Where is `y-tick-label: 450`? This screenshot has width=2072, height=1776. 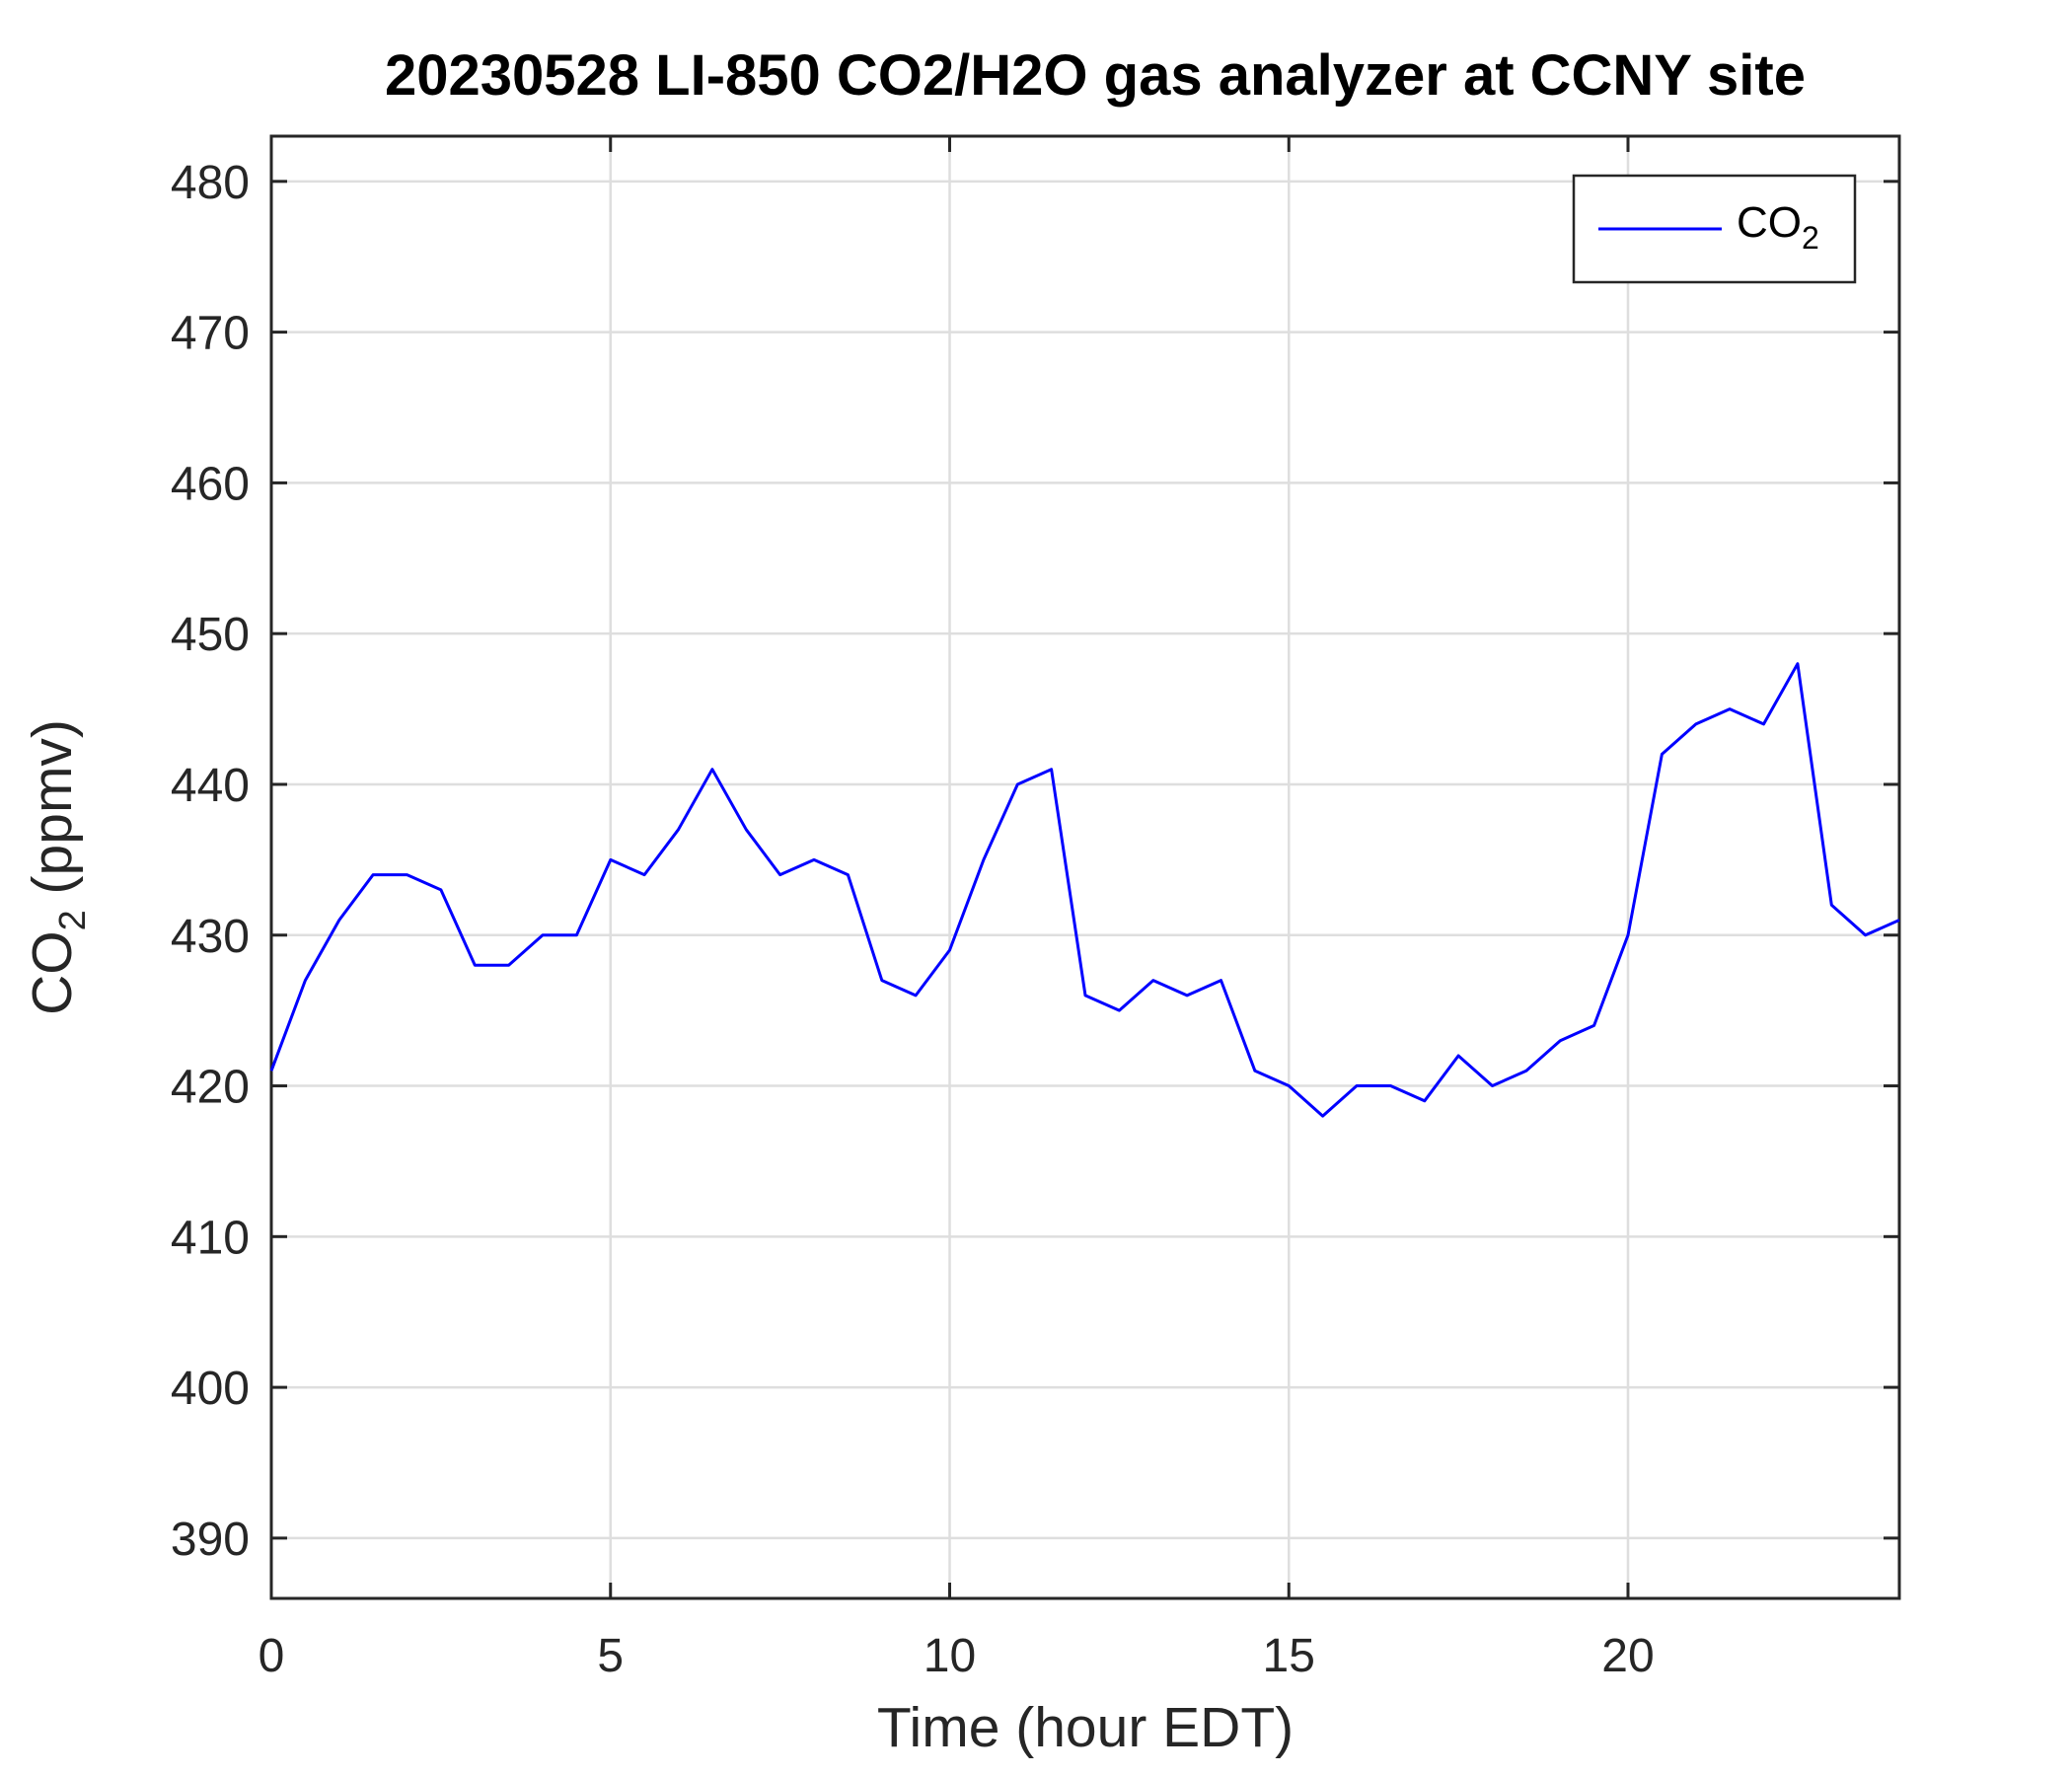 y-tick-label: 450 is located at coordinates (211, 635).